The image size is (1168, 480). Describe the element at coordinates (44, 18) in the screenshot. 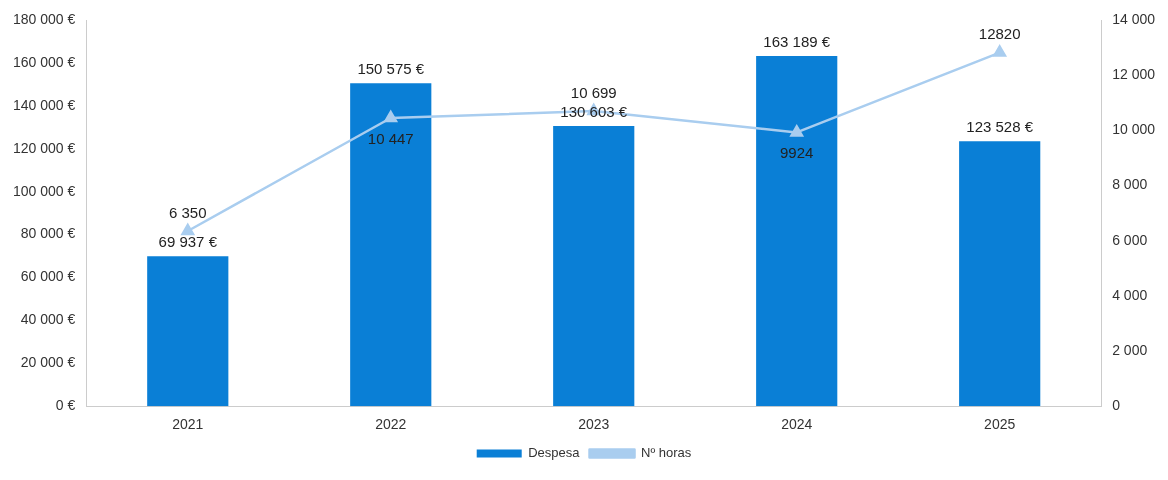

I see `y-tick-label: 180 000 €` at that location.